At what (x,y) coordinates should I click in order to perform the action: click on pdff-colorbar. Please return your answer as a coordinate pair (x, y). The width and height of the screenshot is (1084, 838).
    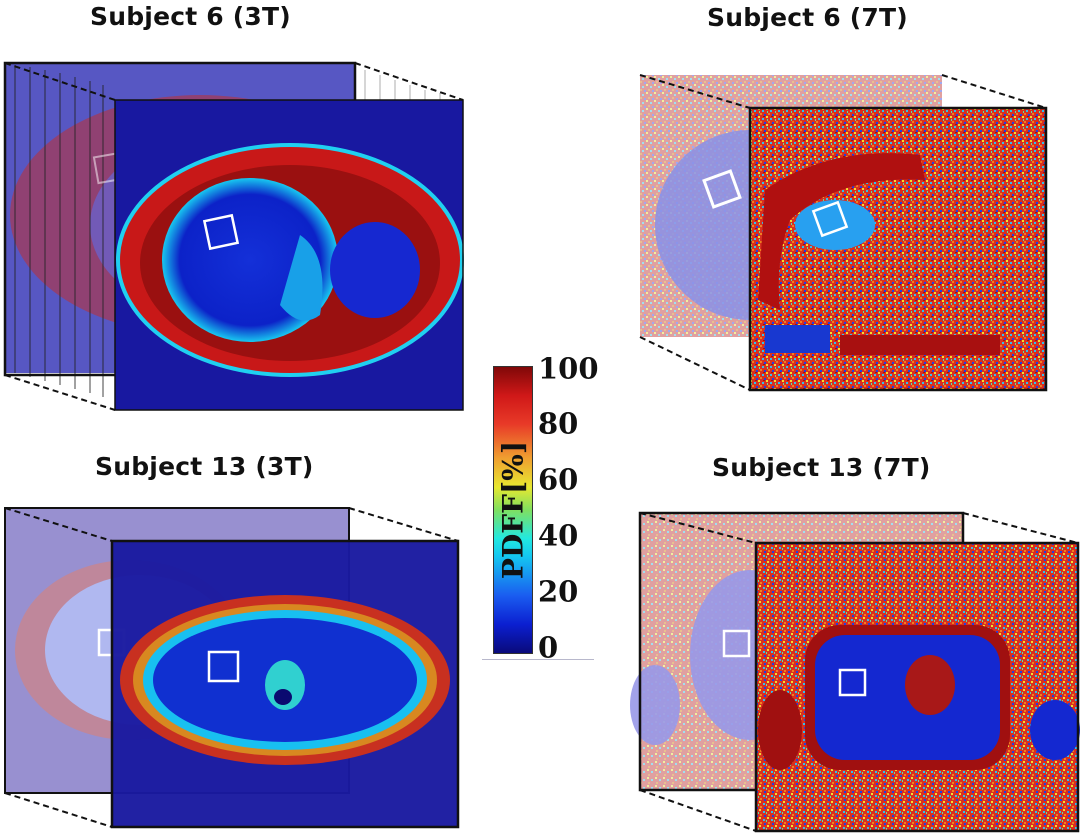
    Looking at the image, I should click on (513, 510).